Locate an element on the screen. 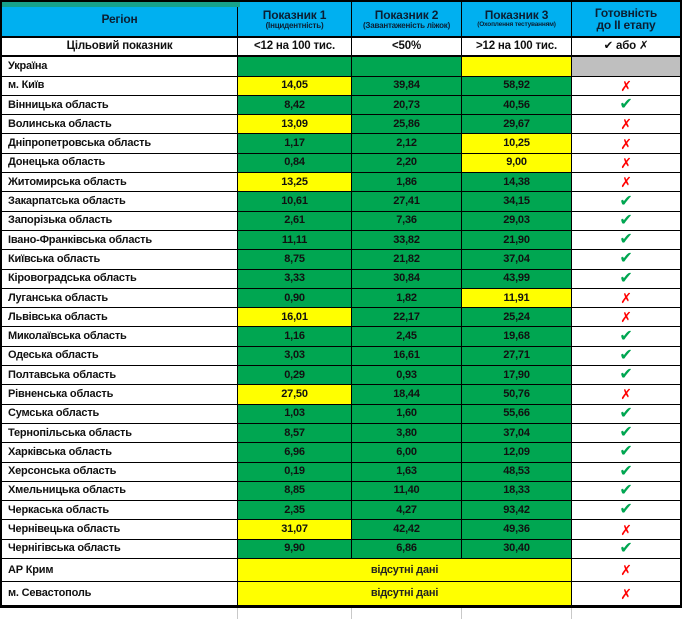 Image resolution: width=682 pixels, height=619 pixels. header-readiness-line1: Готовність is located at coordinates (626, 13).